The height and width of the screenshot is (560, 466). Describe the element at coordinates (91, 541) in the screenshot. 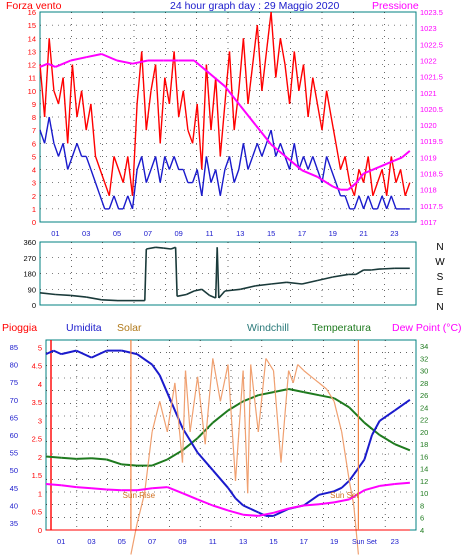

I see `time-tick-label: 03` at that location.